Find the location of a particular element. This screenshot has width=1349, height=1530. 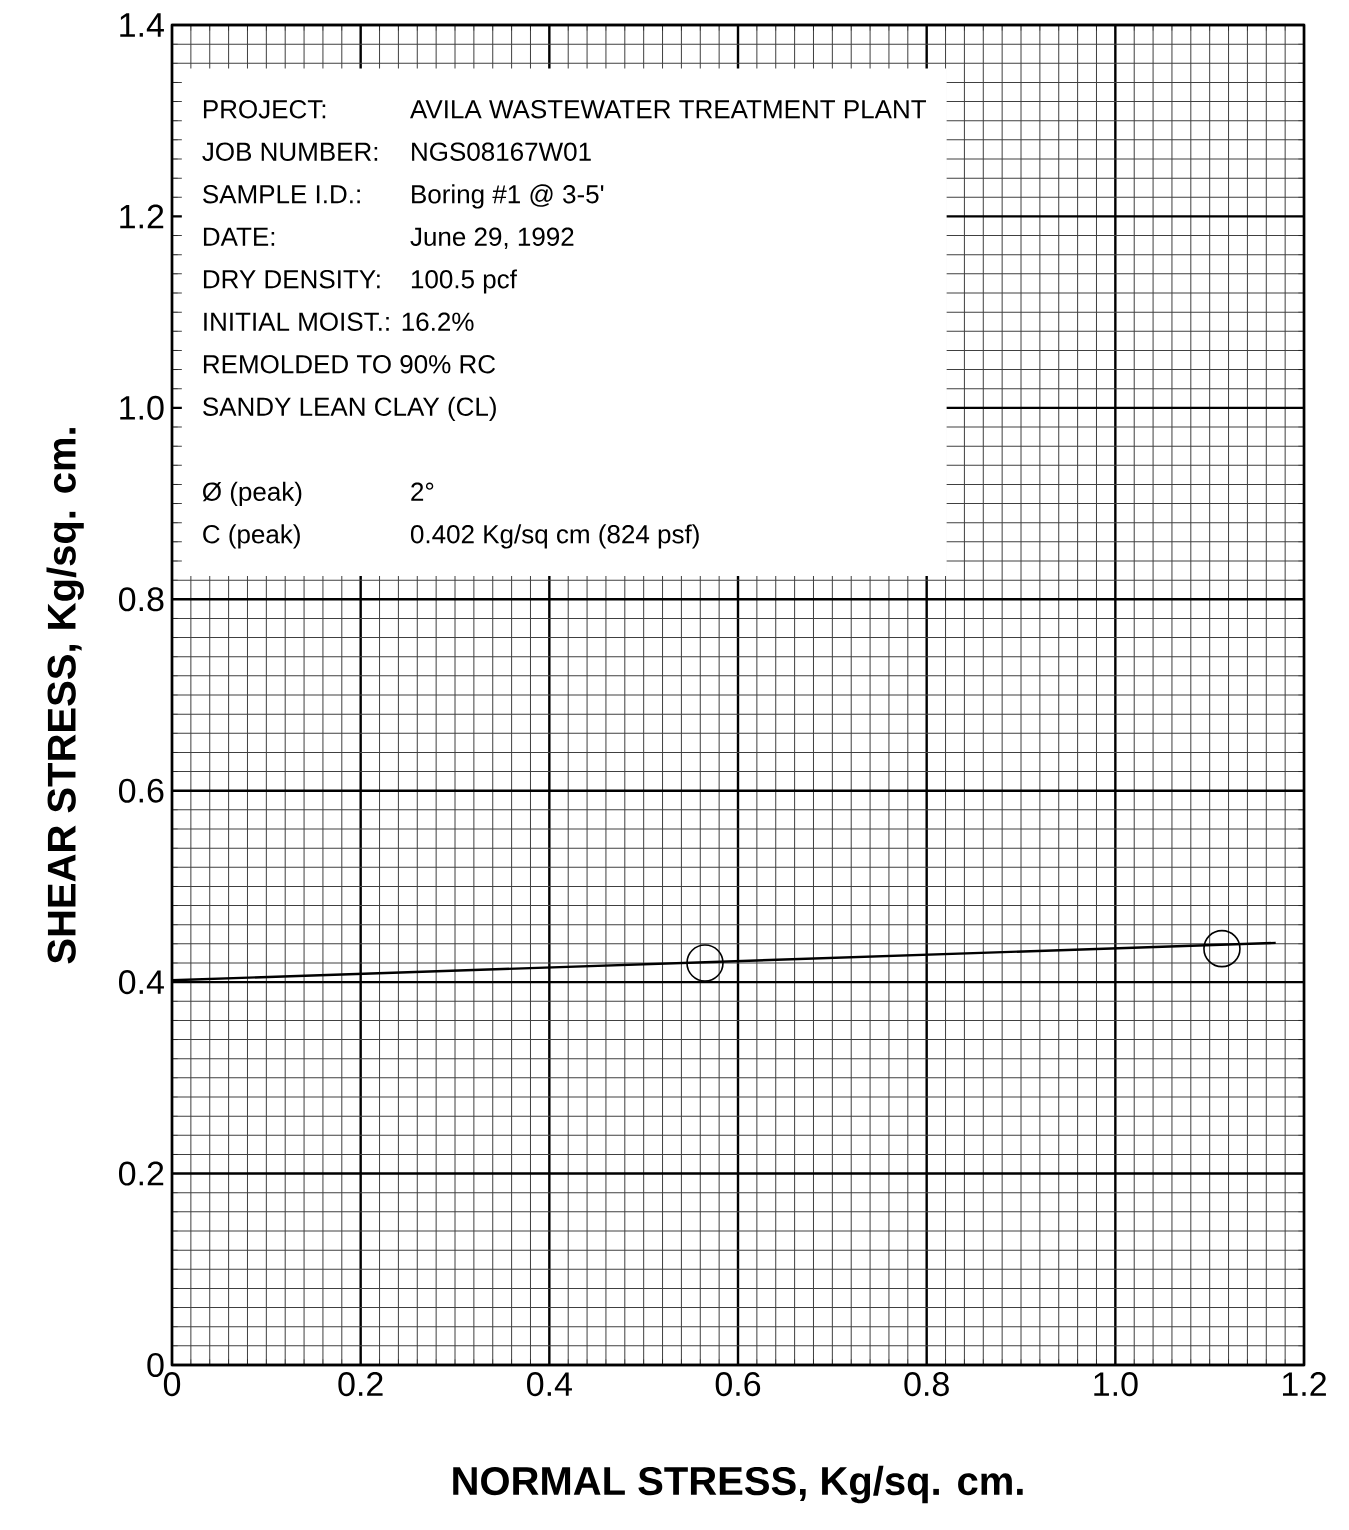

annotation: SAMPLE I.D.: is located at coordinates (281, 194).